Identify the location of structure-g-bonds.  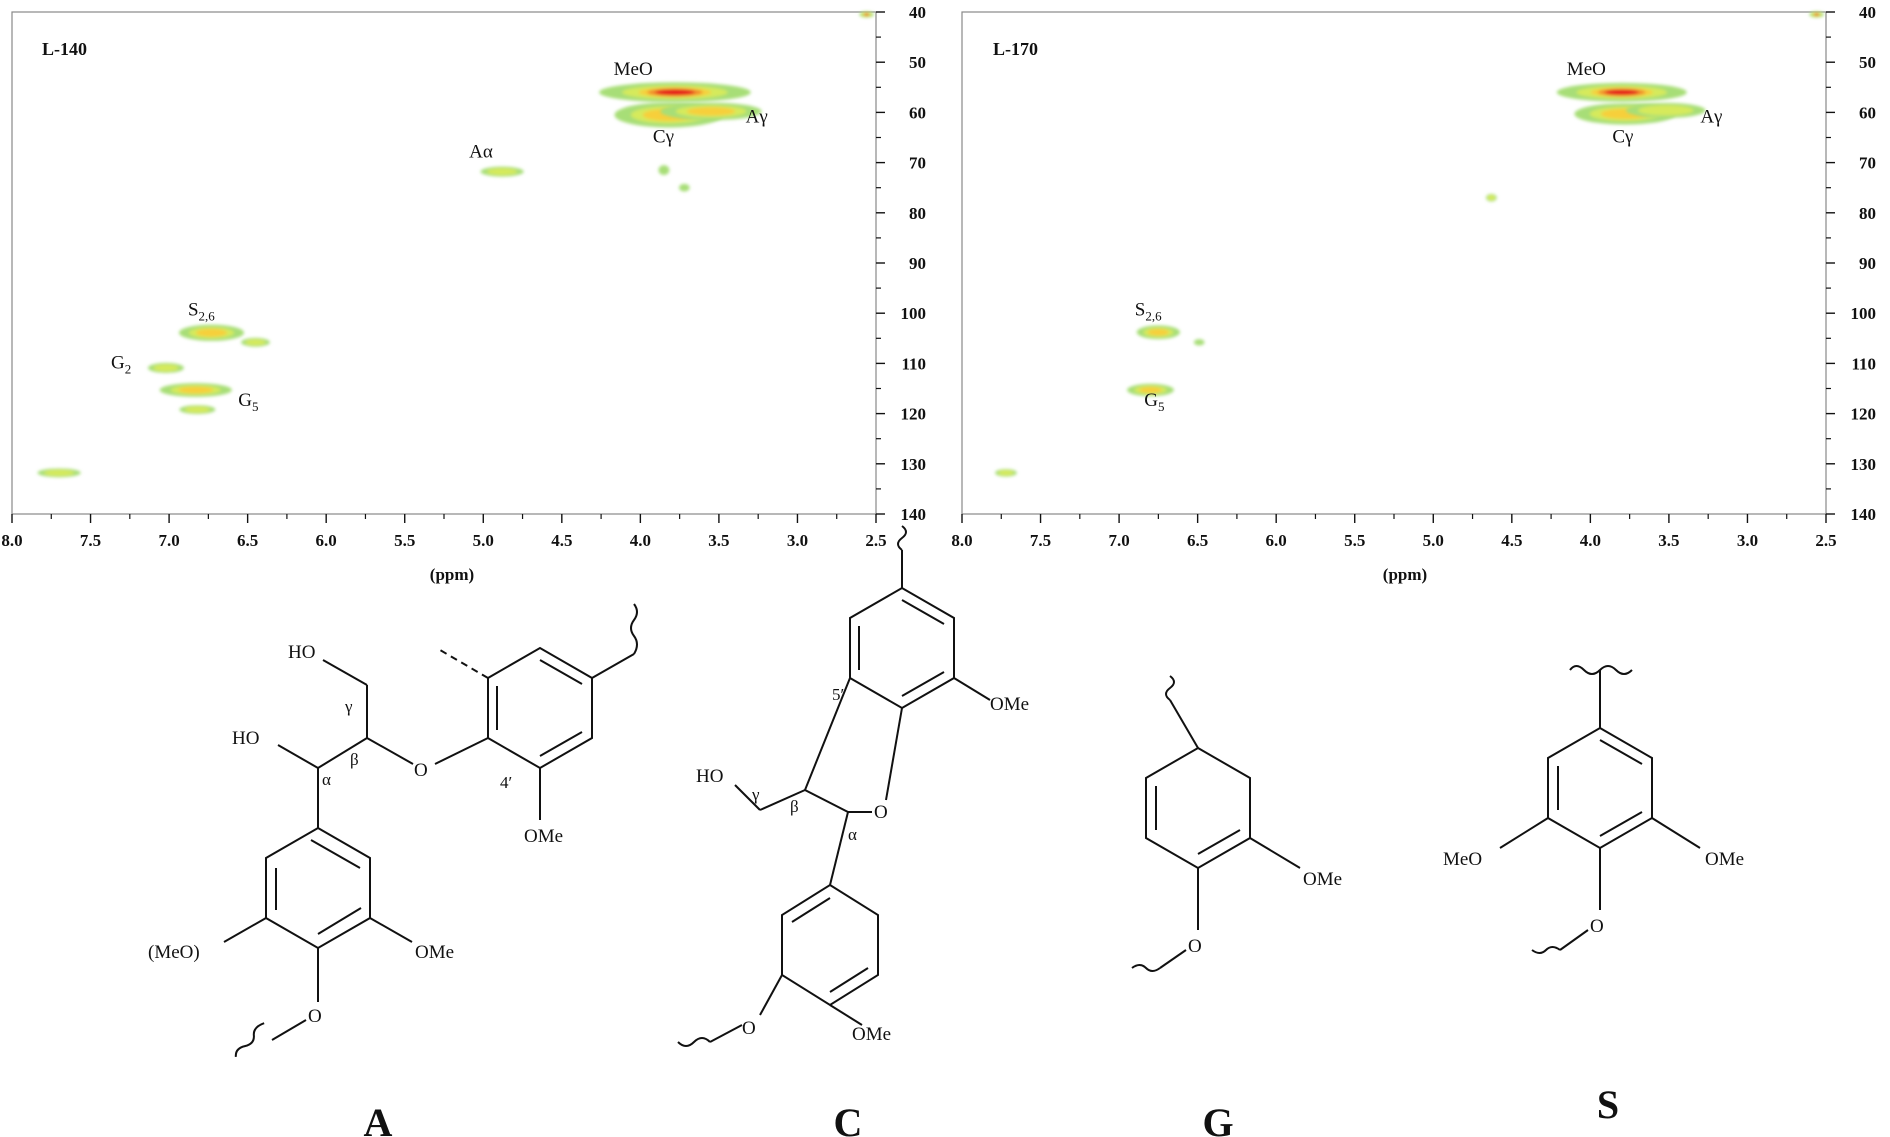
(1223, 834).